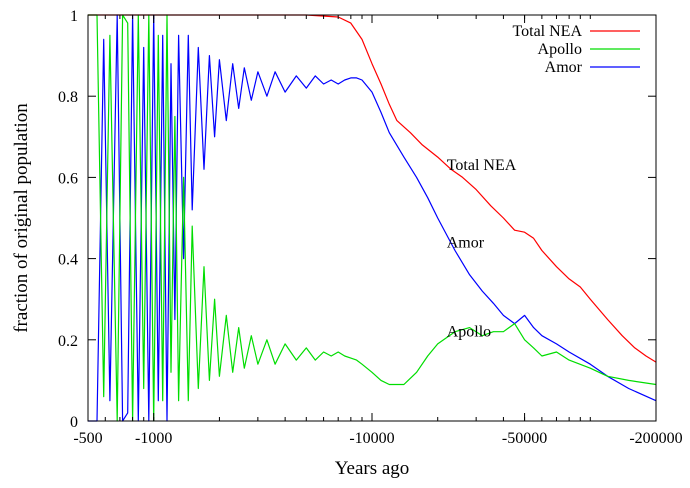 The height and width of the screenshot is (488, 690). Describe the element at coordinates (547, 31) in the screenshot. I see `legend-label: Total NEA` at that location.